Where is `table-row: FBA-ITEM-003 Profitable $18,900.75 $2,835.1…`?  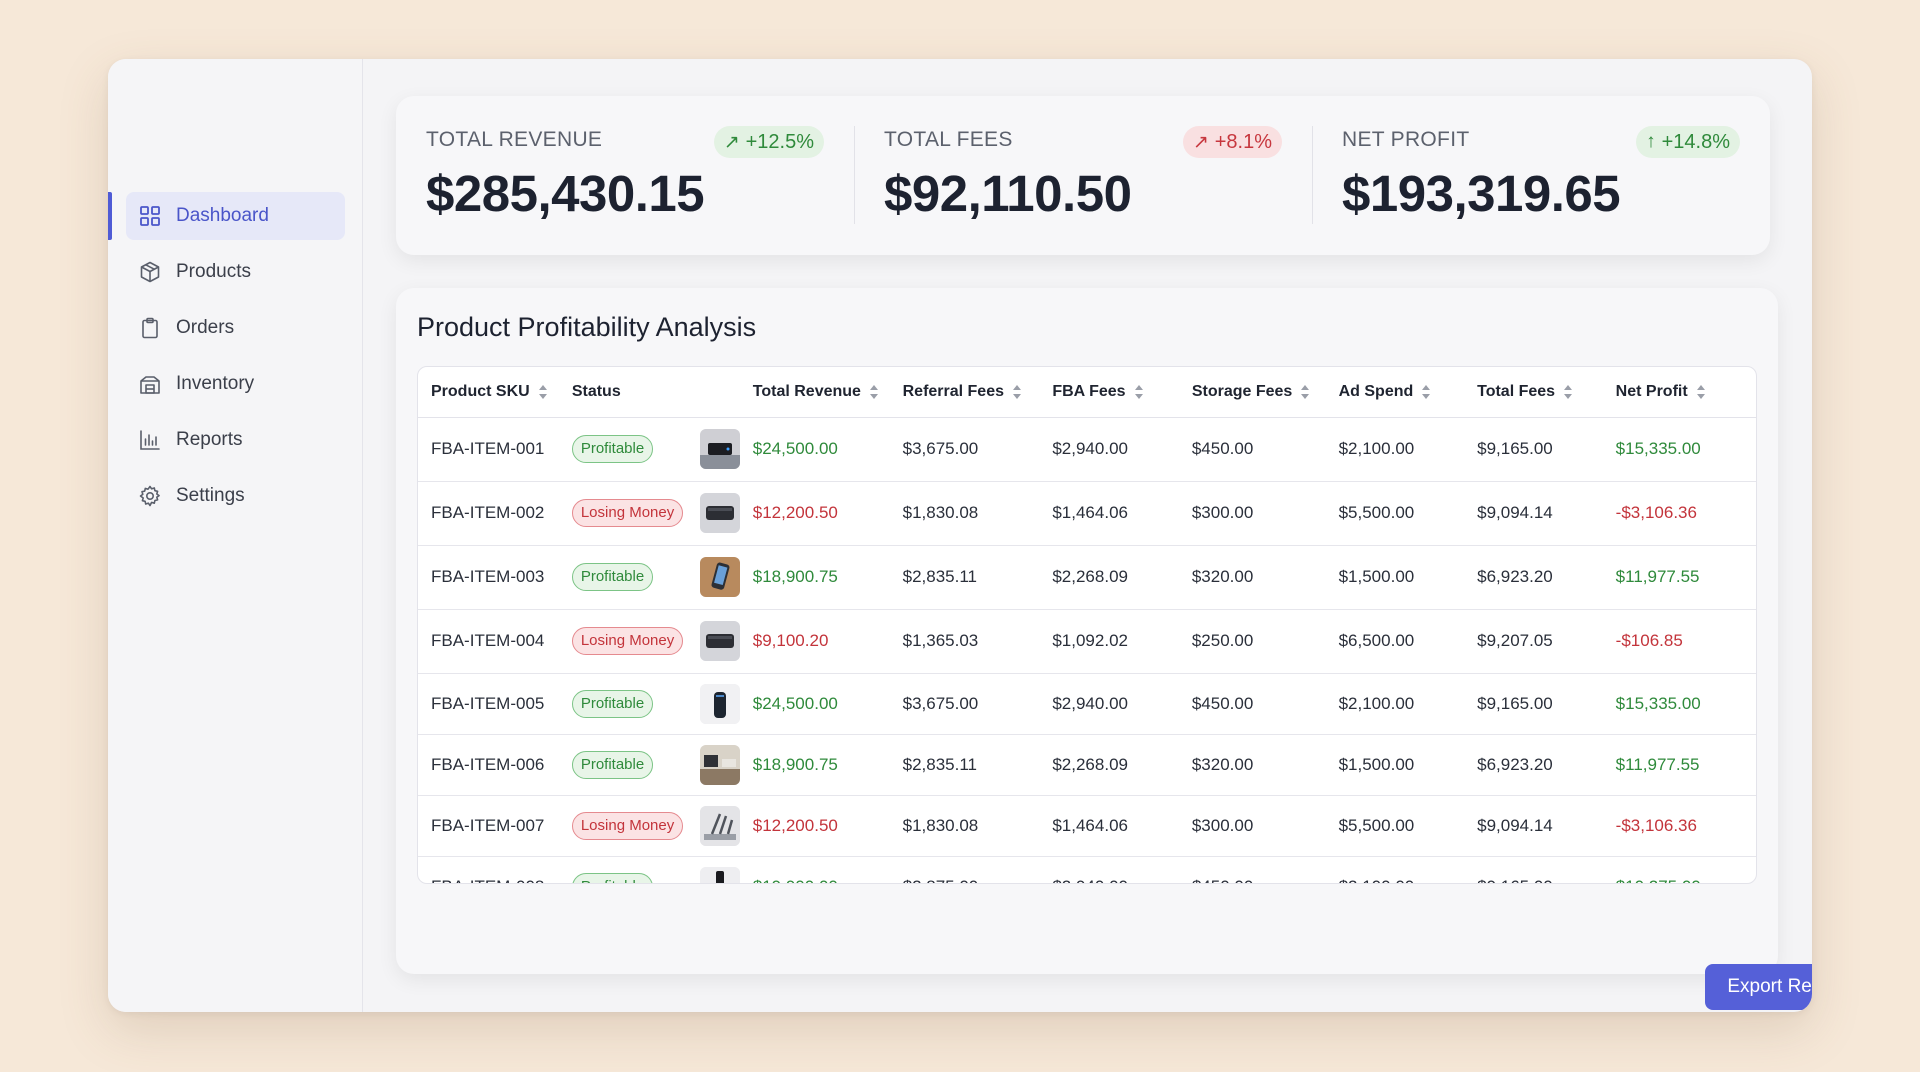
table-row: FBA-ITEM-003 Profitable $18,900.75 $2,835.1… is located at coordinates (1087, 577).